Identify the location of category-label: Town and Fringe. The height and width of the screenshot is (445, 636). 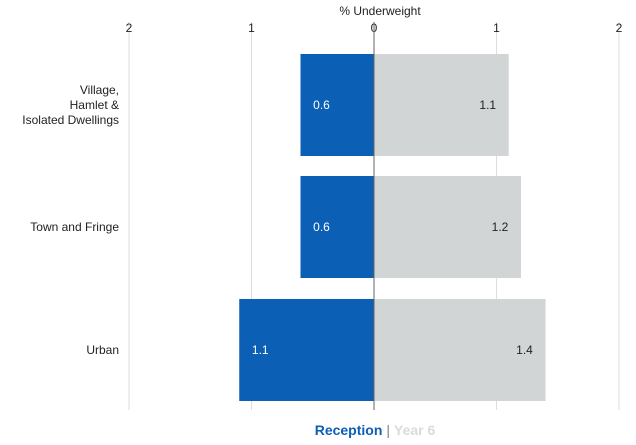
(74, 227).